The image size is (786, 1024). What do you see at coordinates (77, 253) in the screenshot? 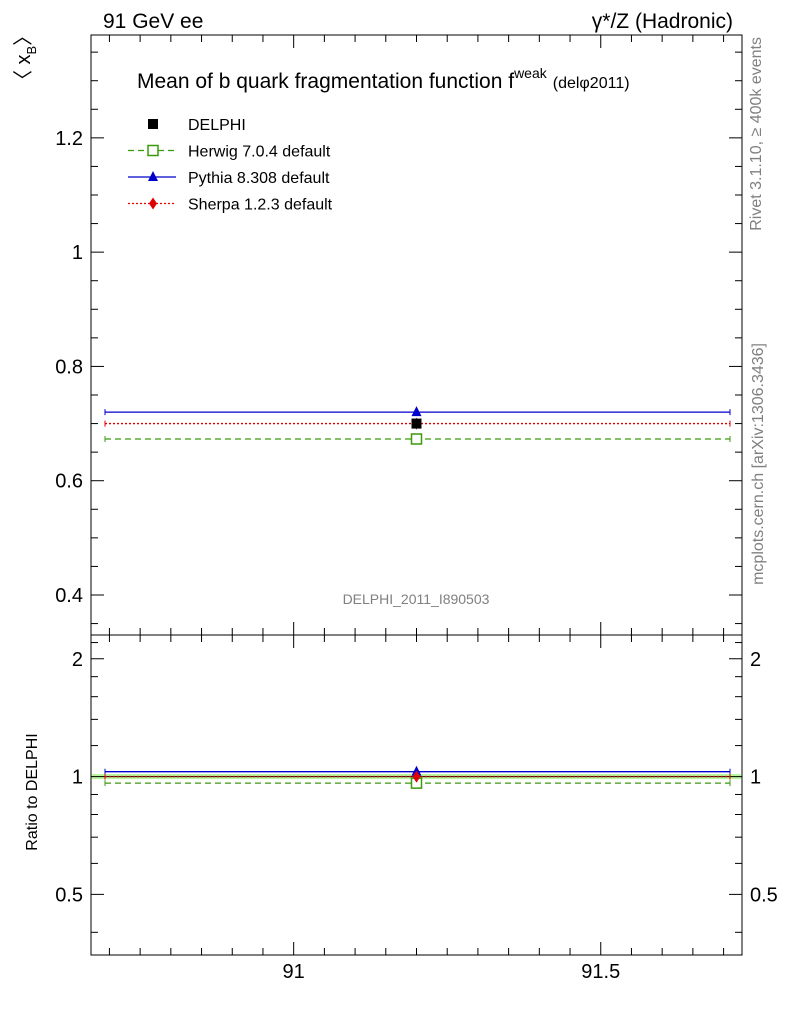
I see `main-ytick-label: 1` at bounding box center [77, 253].